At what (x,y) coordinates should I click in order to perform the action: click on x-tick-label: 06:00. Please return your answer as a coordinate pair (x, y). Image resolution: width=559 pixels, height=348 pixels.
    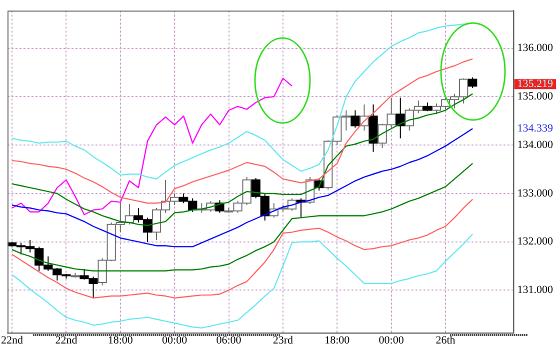
    Looking at the image, I should click on (229, 340).